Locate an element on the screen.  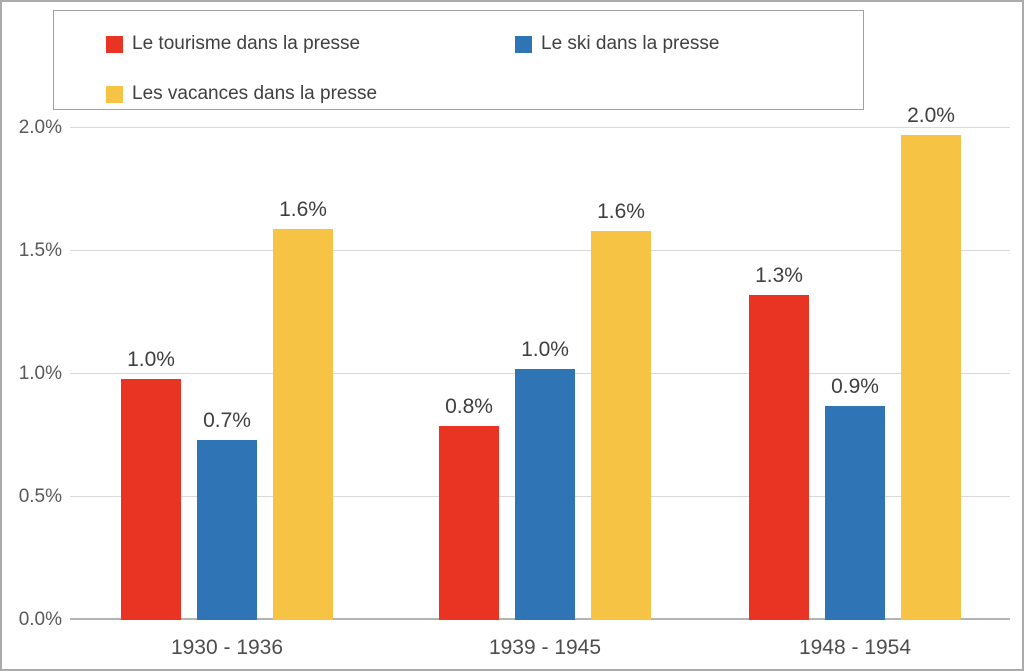
legend-item: Le tourisme dans la presse is located at coordinates (233, 44).